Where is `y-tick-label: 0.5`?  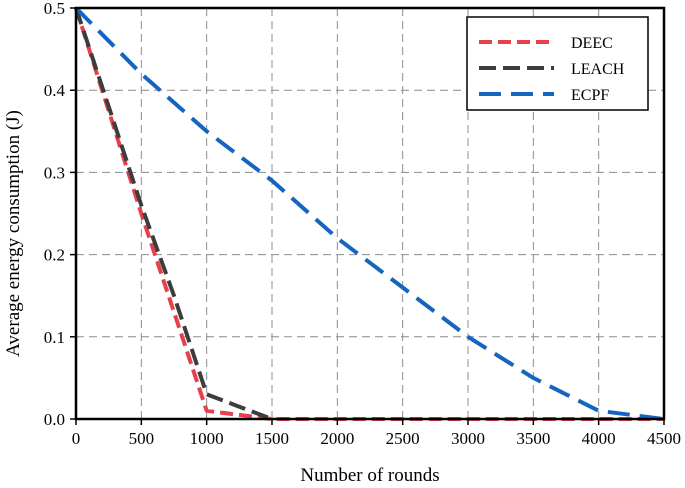
y-tick-label: 0.5 is located at coordinates (54, 9).